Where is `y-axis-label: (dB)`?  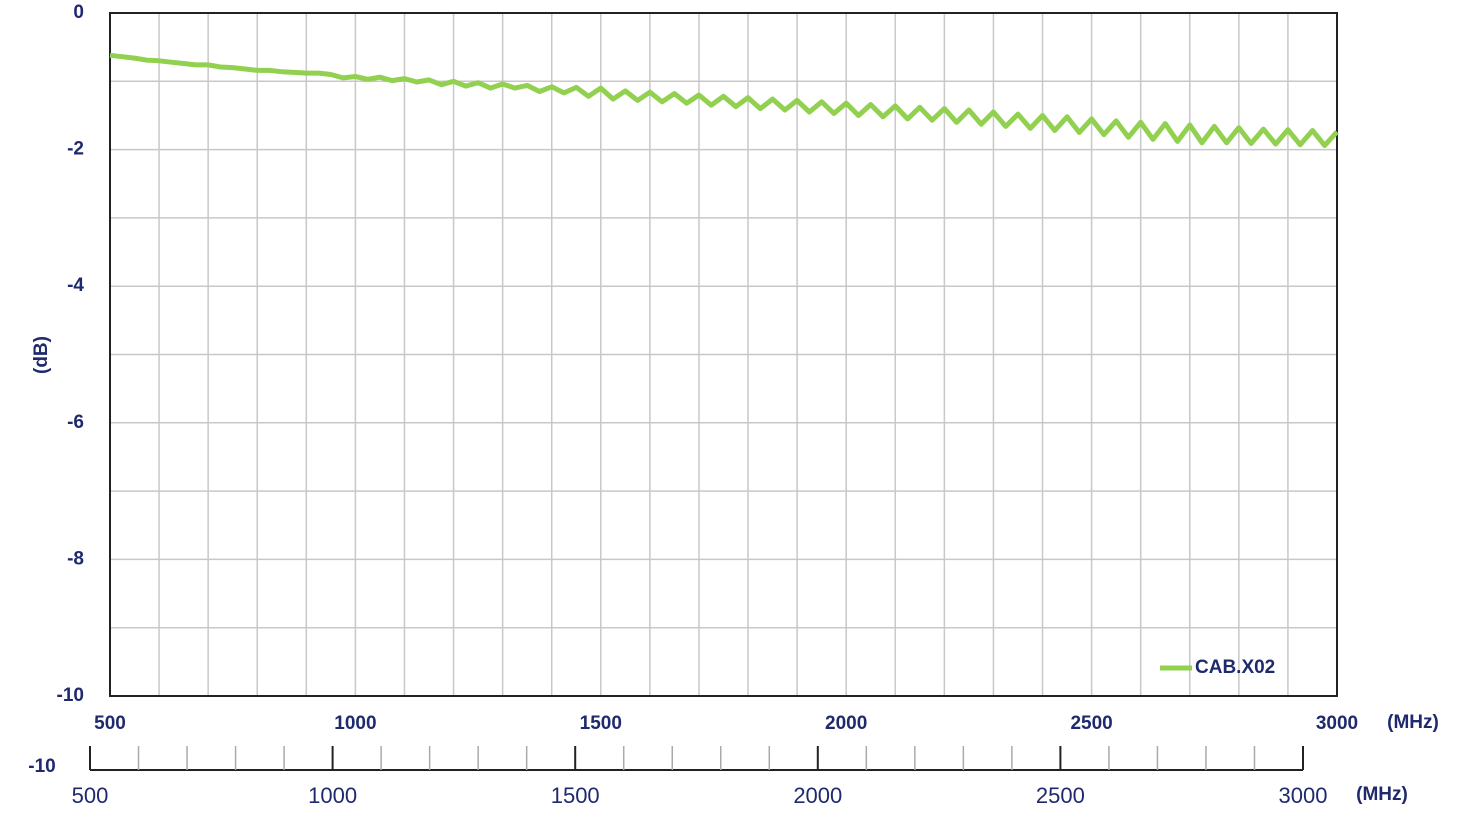 y-axis-label: (dB) is located at coordinates (41, 355).